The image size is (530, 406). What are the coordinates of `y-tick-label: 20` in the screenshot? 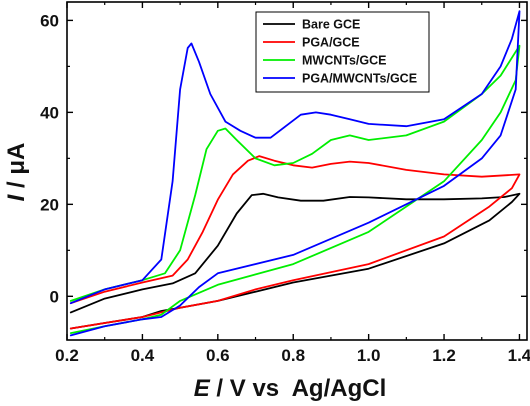 It's located at (49, 204).